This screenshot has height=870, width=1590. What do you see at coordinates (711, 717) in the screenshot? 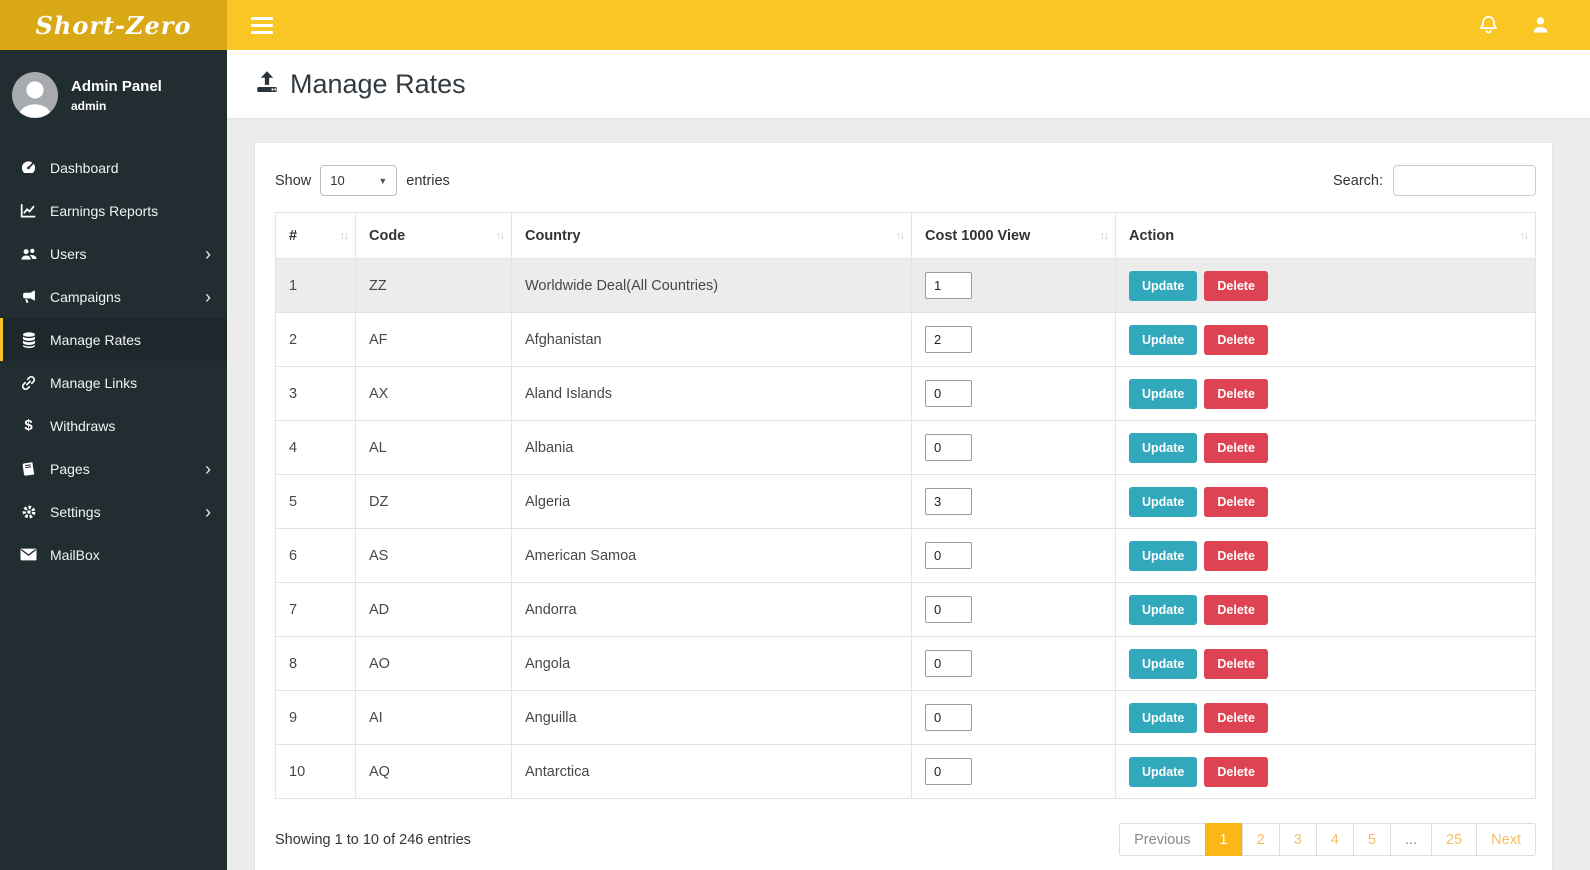
I see `cell-country: Anguilla` at bounding box center [711, 717].